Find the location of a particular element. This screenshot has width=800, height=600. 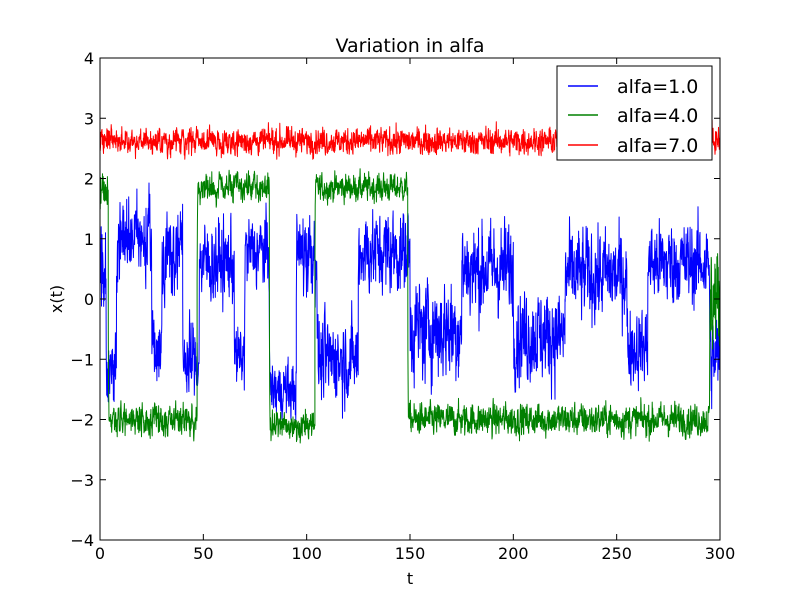

x-tick-label: 100 is located at coordinates (306, 553).